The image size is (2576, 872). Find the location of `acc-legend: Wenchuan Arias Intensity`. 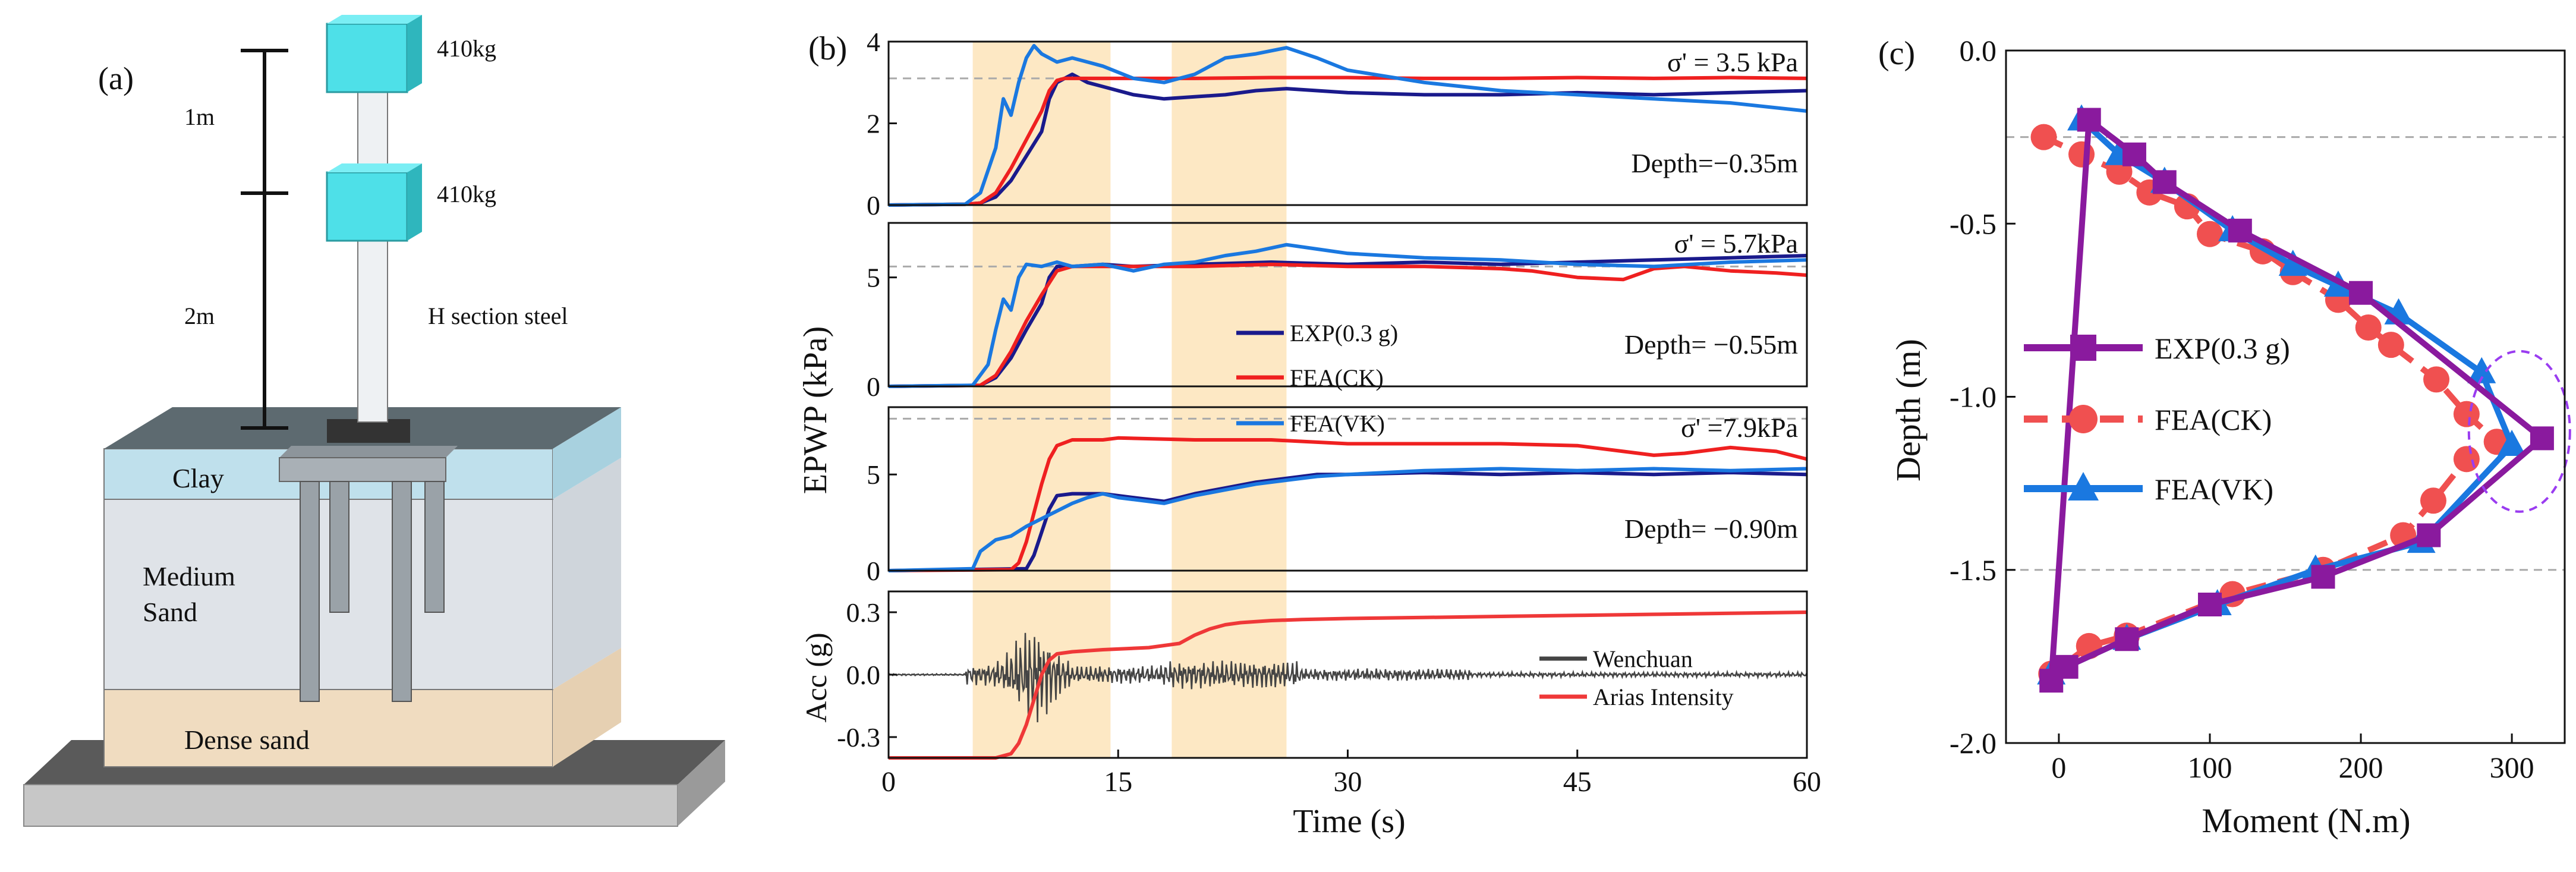

acc-legend: Wenchuan Arias Intensity is located at coordinates (1637, 678).